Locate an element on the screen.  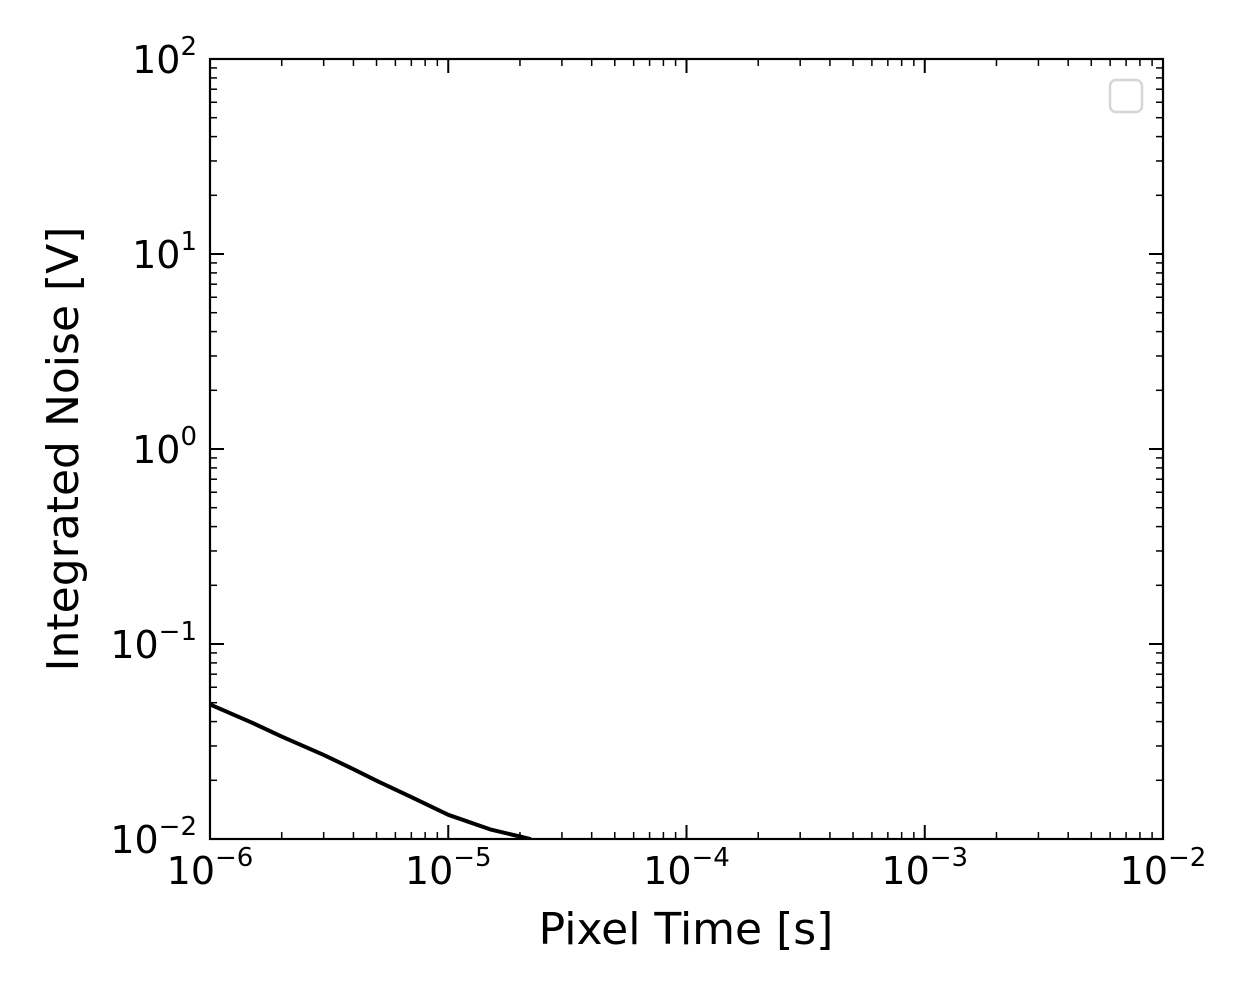
x-tick-label: 10⁻⁴ is located at coordinates (686, 868).